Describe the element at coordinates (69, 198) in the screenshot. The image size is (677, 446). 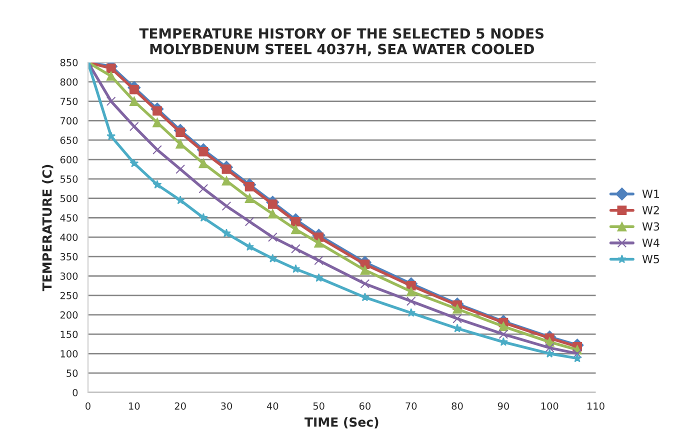
I see `y-tick-label: 500` at that location.